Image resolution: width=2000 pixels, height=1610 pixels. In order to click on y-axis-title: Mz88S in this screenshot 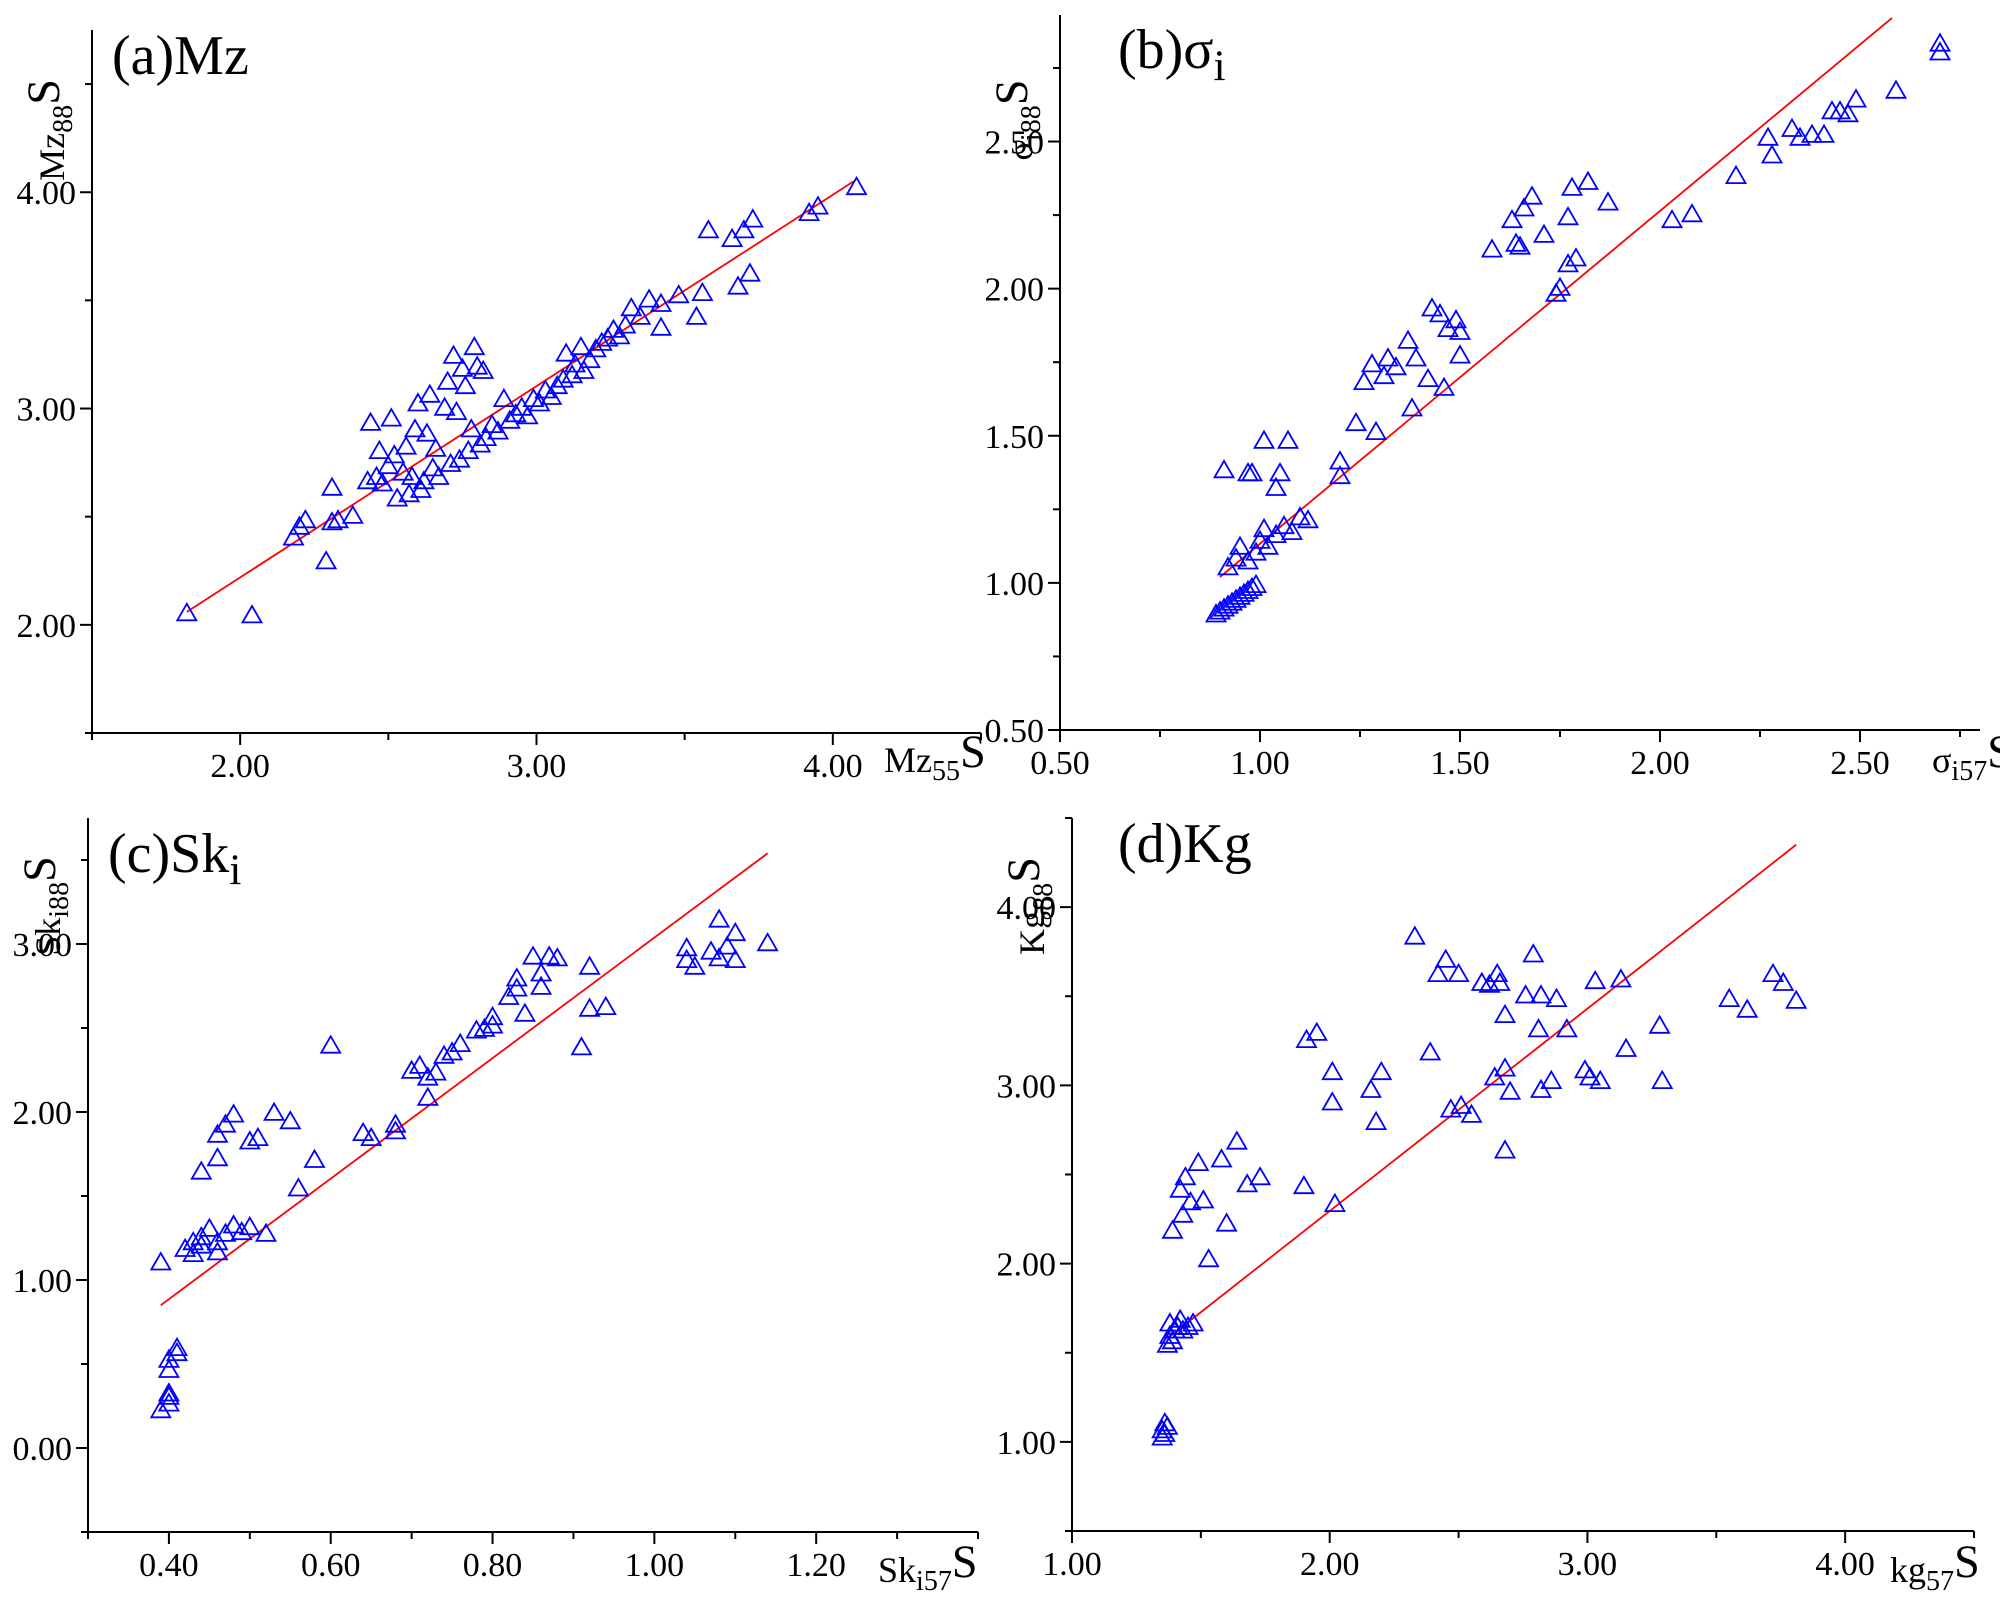, I will do `click(48, 130)`.